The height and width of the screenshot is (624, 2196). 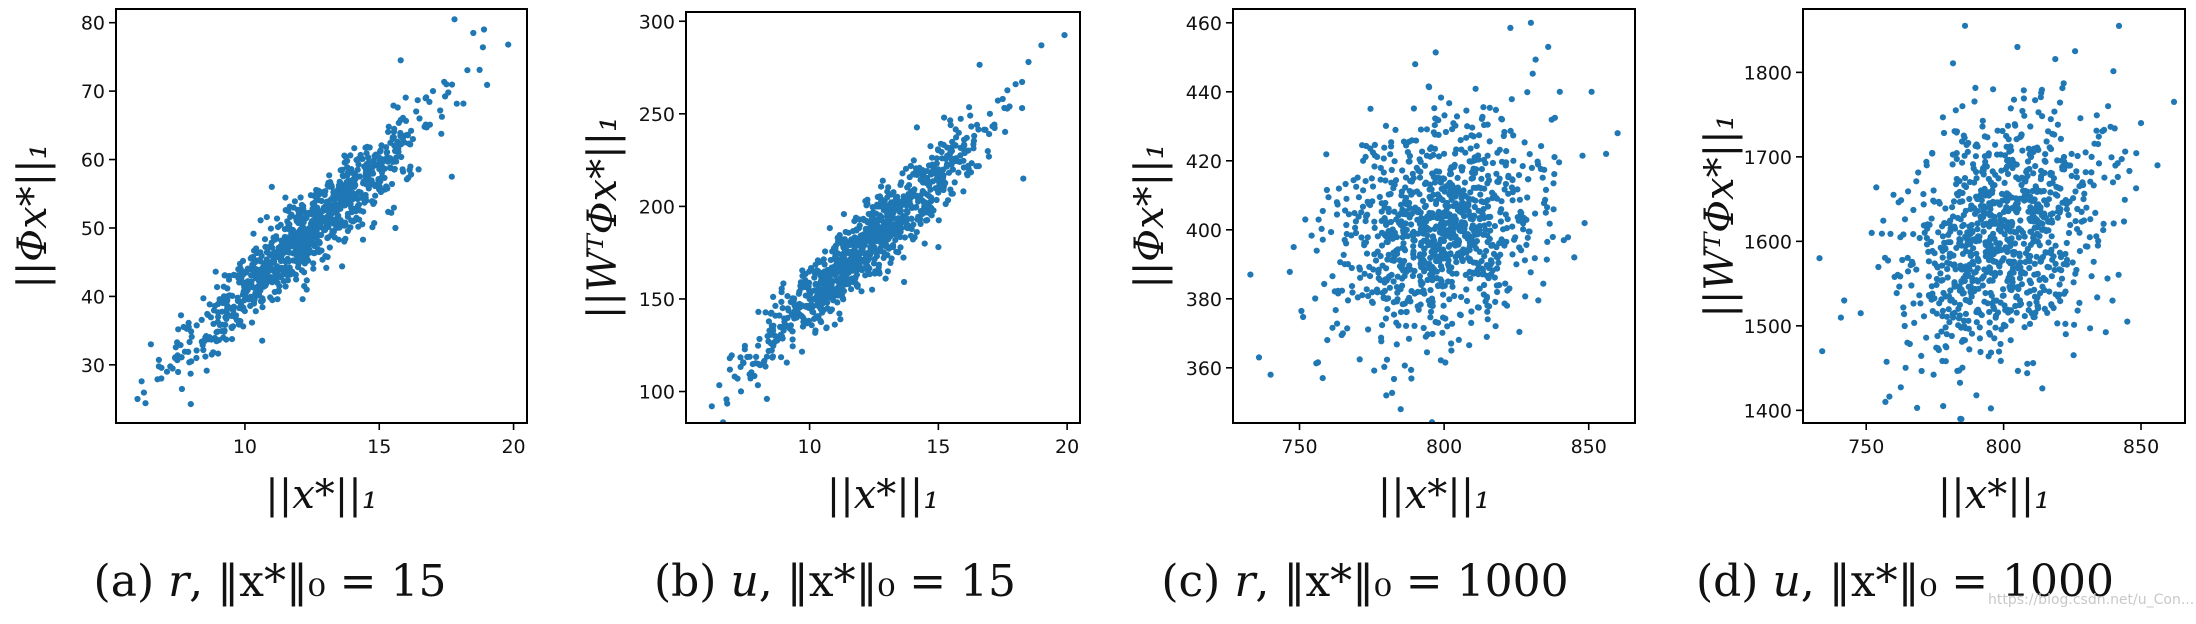 I want to click on x-tick-label: 750, so click(x=1299, y=447).